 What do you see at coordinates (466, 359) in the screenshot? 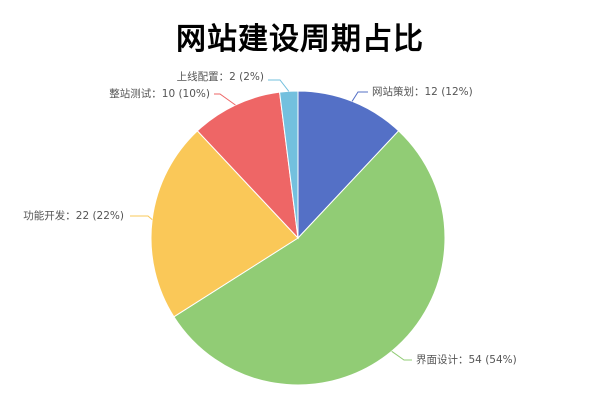
I see `slice-label-2: 界面设计：54 (54%)` at bounding box center [466, 359].